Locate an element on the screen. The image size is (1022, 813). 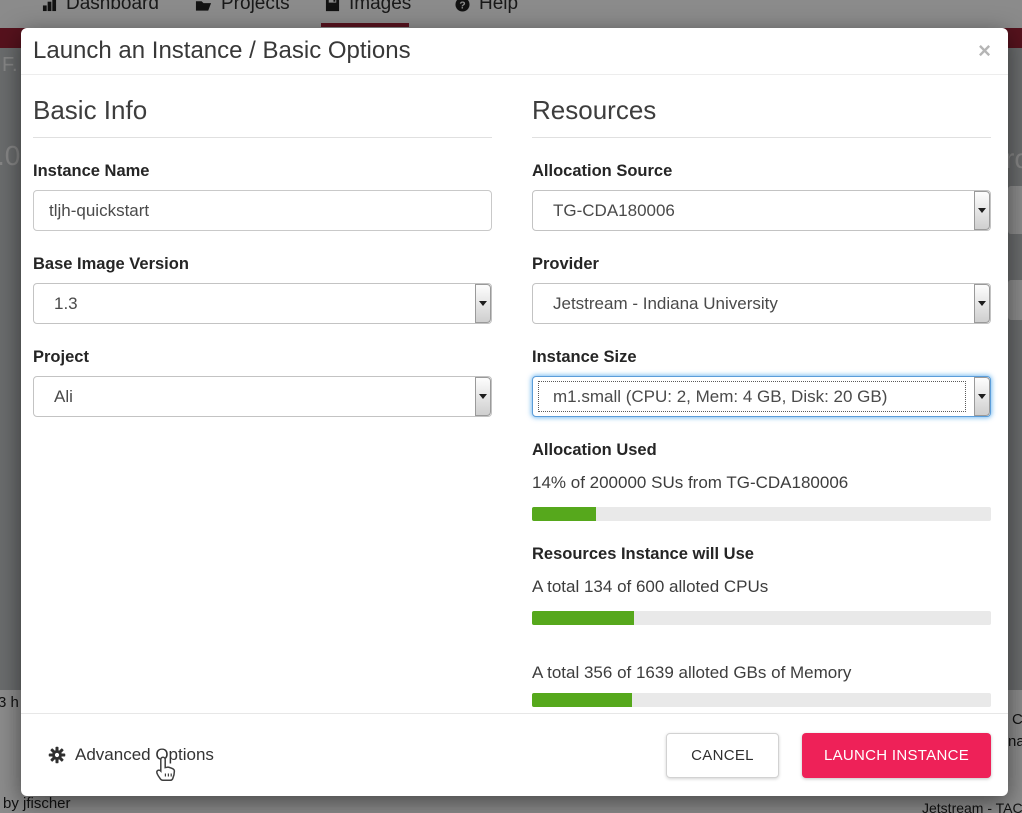
instance-size-label: Instance Size is located at coordinates (584, 357).